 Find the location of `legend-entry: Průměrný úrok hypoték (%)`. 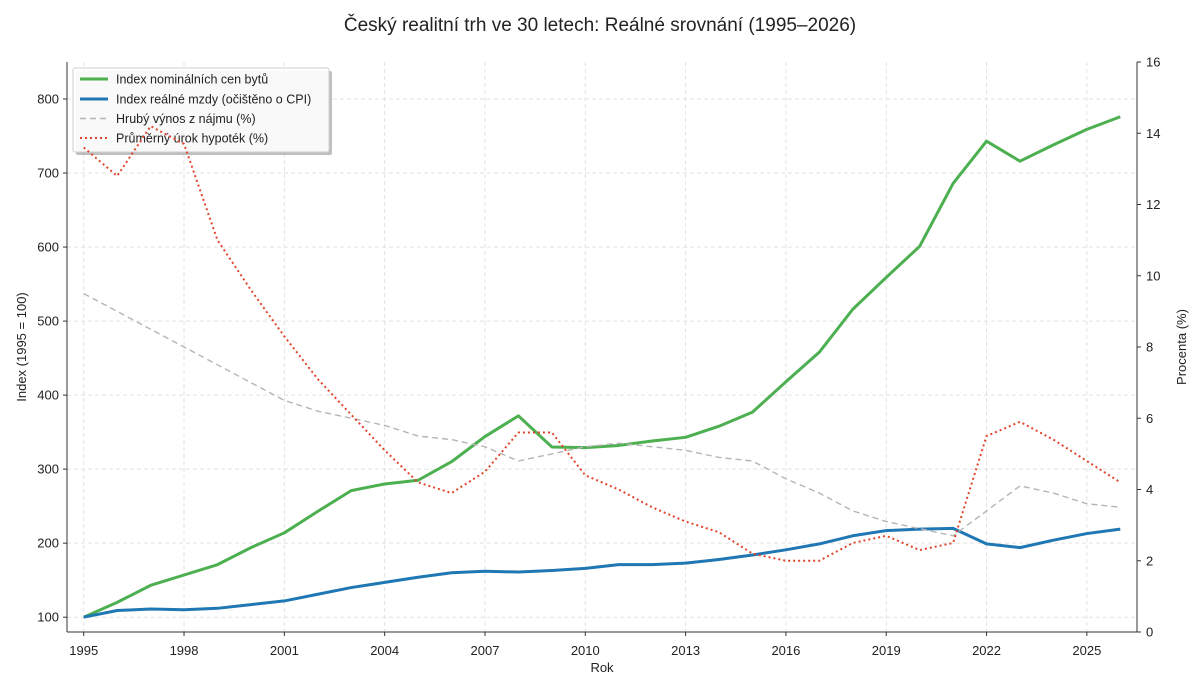

legend-entry: Průměrný úrok hypoték (%) is located at coordinates (174, 139).